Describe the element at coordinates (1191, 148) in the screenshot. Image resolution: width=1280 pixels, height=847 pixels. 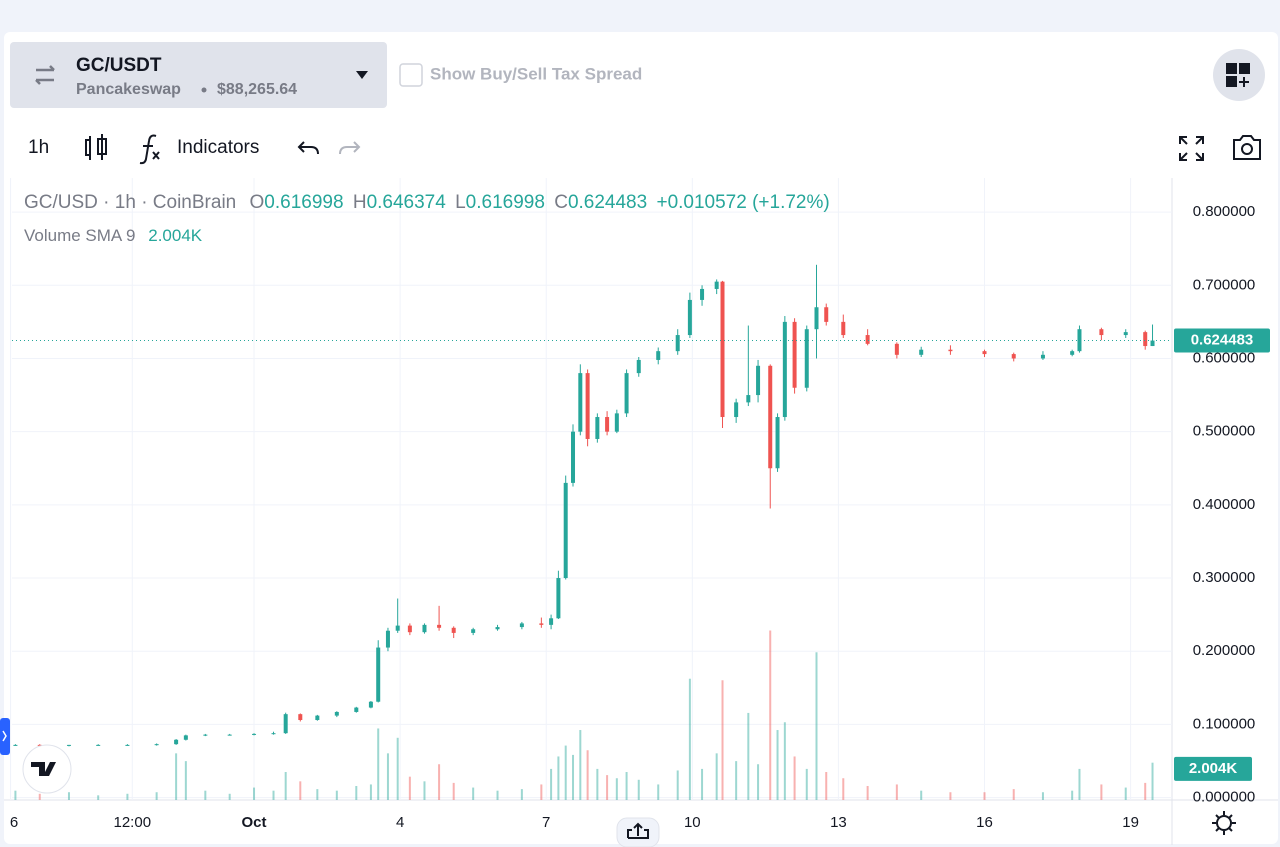
I see `fullscreen-icon` at that location.